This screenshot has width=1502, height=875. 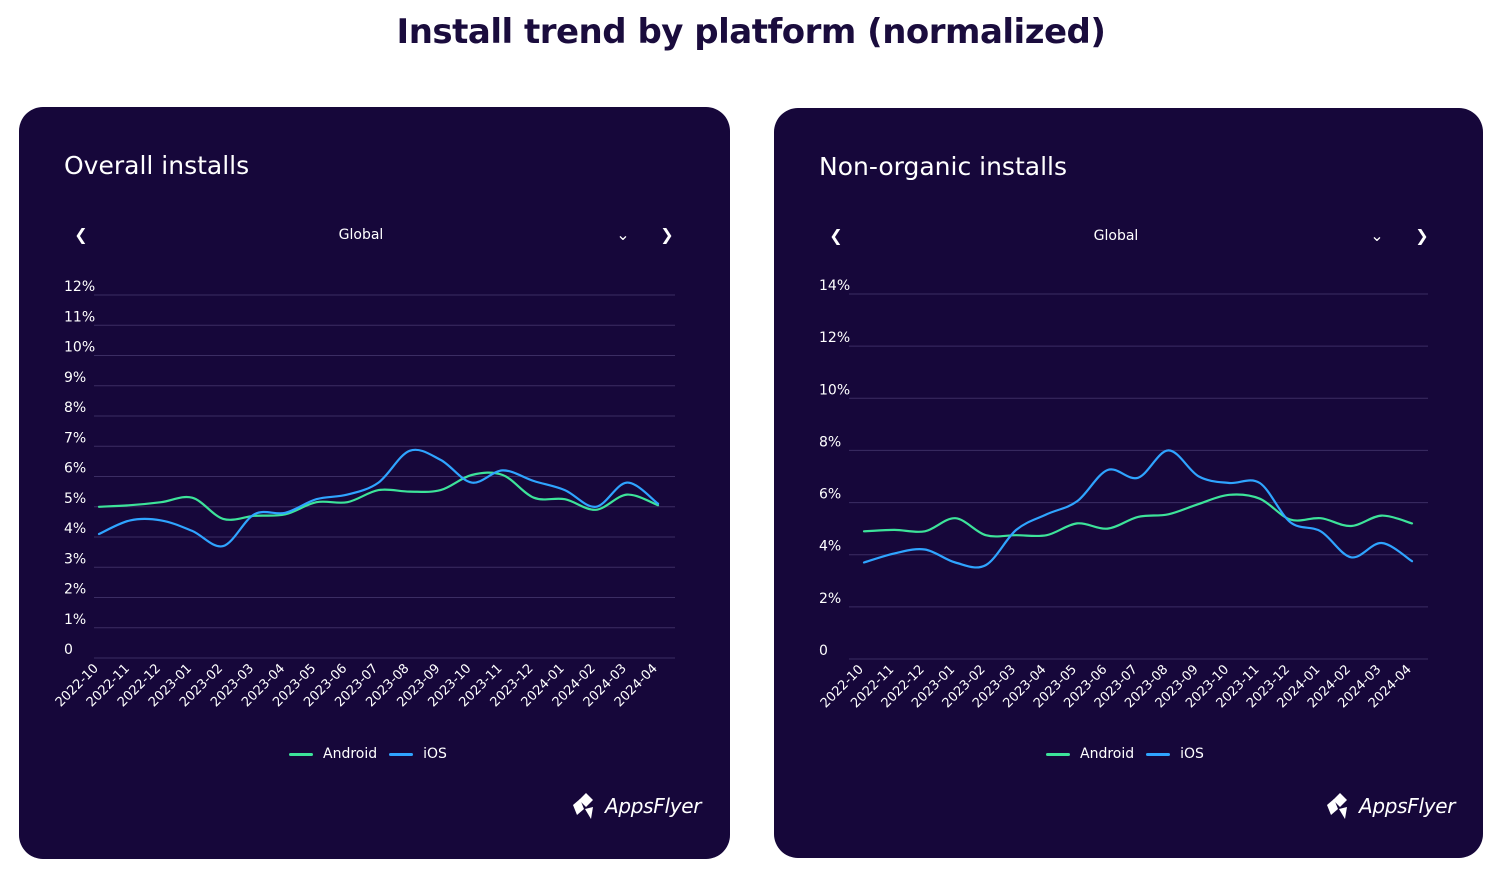 I want to click on series-android, so click(x=377, y=497).